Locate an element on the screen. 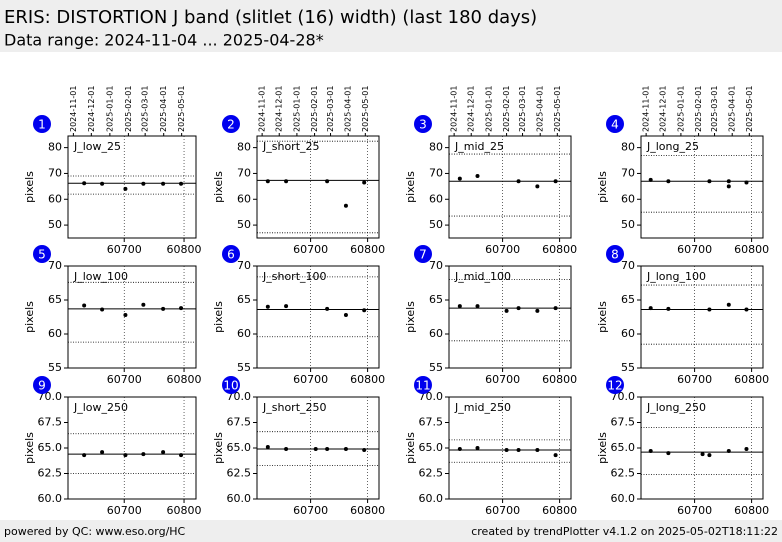  panel-badge-number: 10 is located at coordinates (230, 386).